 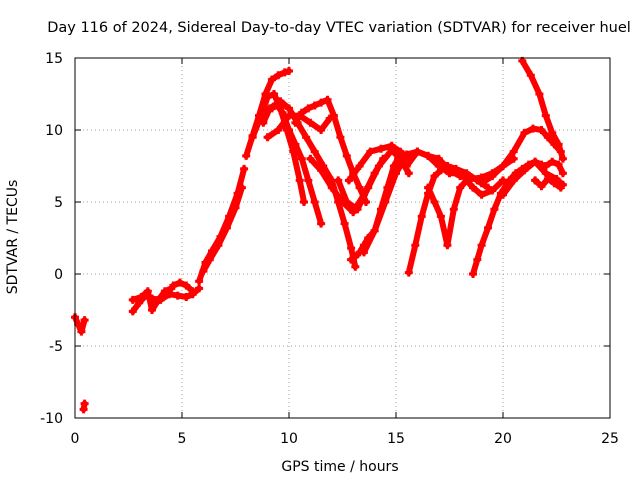 What do you see at coordinates (51, 419) in the screenshot?
I see `y-tick-label: -10` at bounding box center [51, 419].